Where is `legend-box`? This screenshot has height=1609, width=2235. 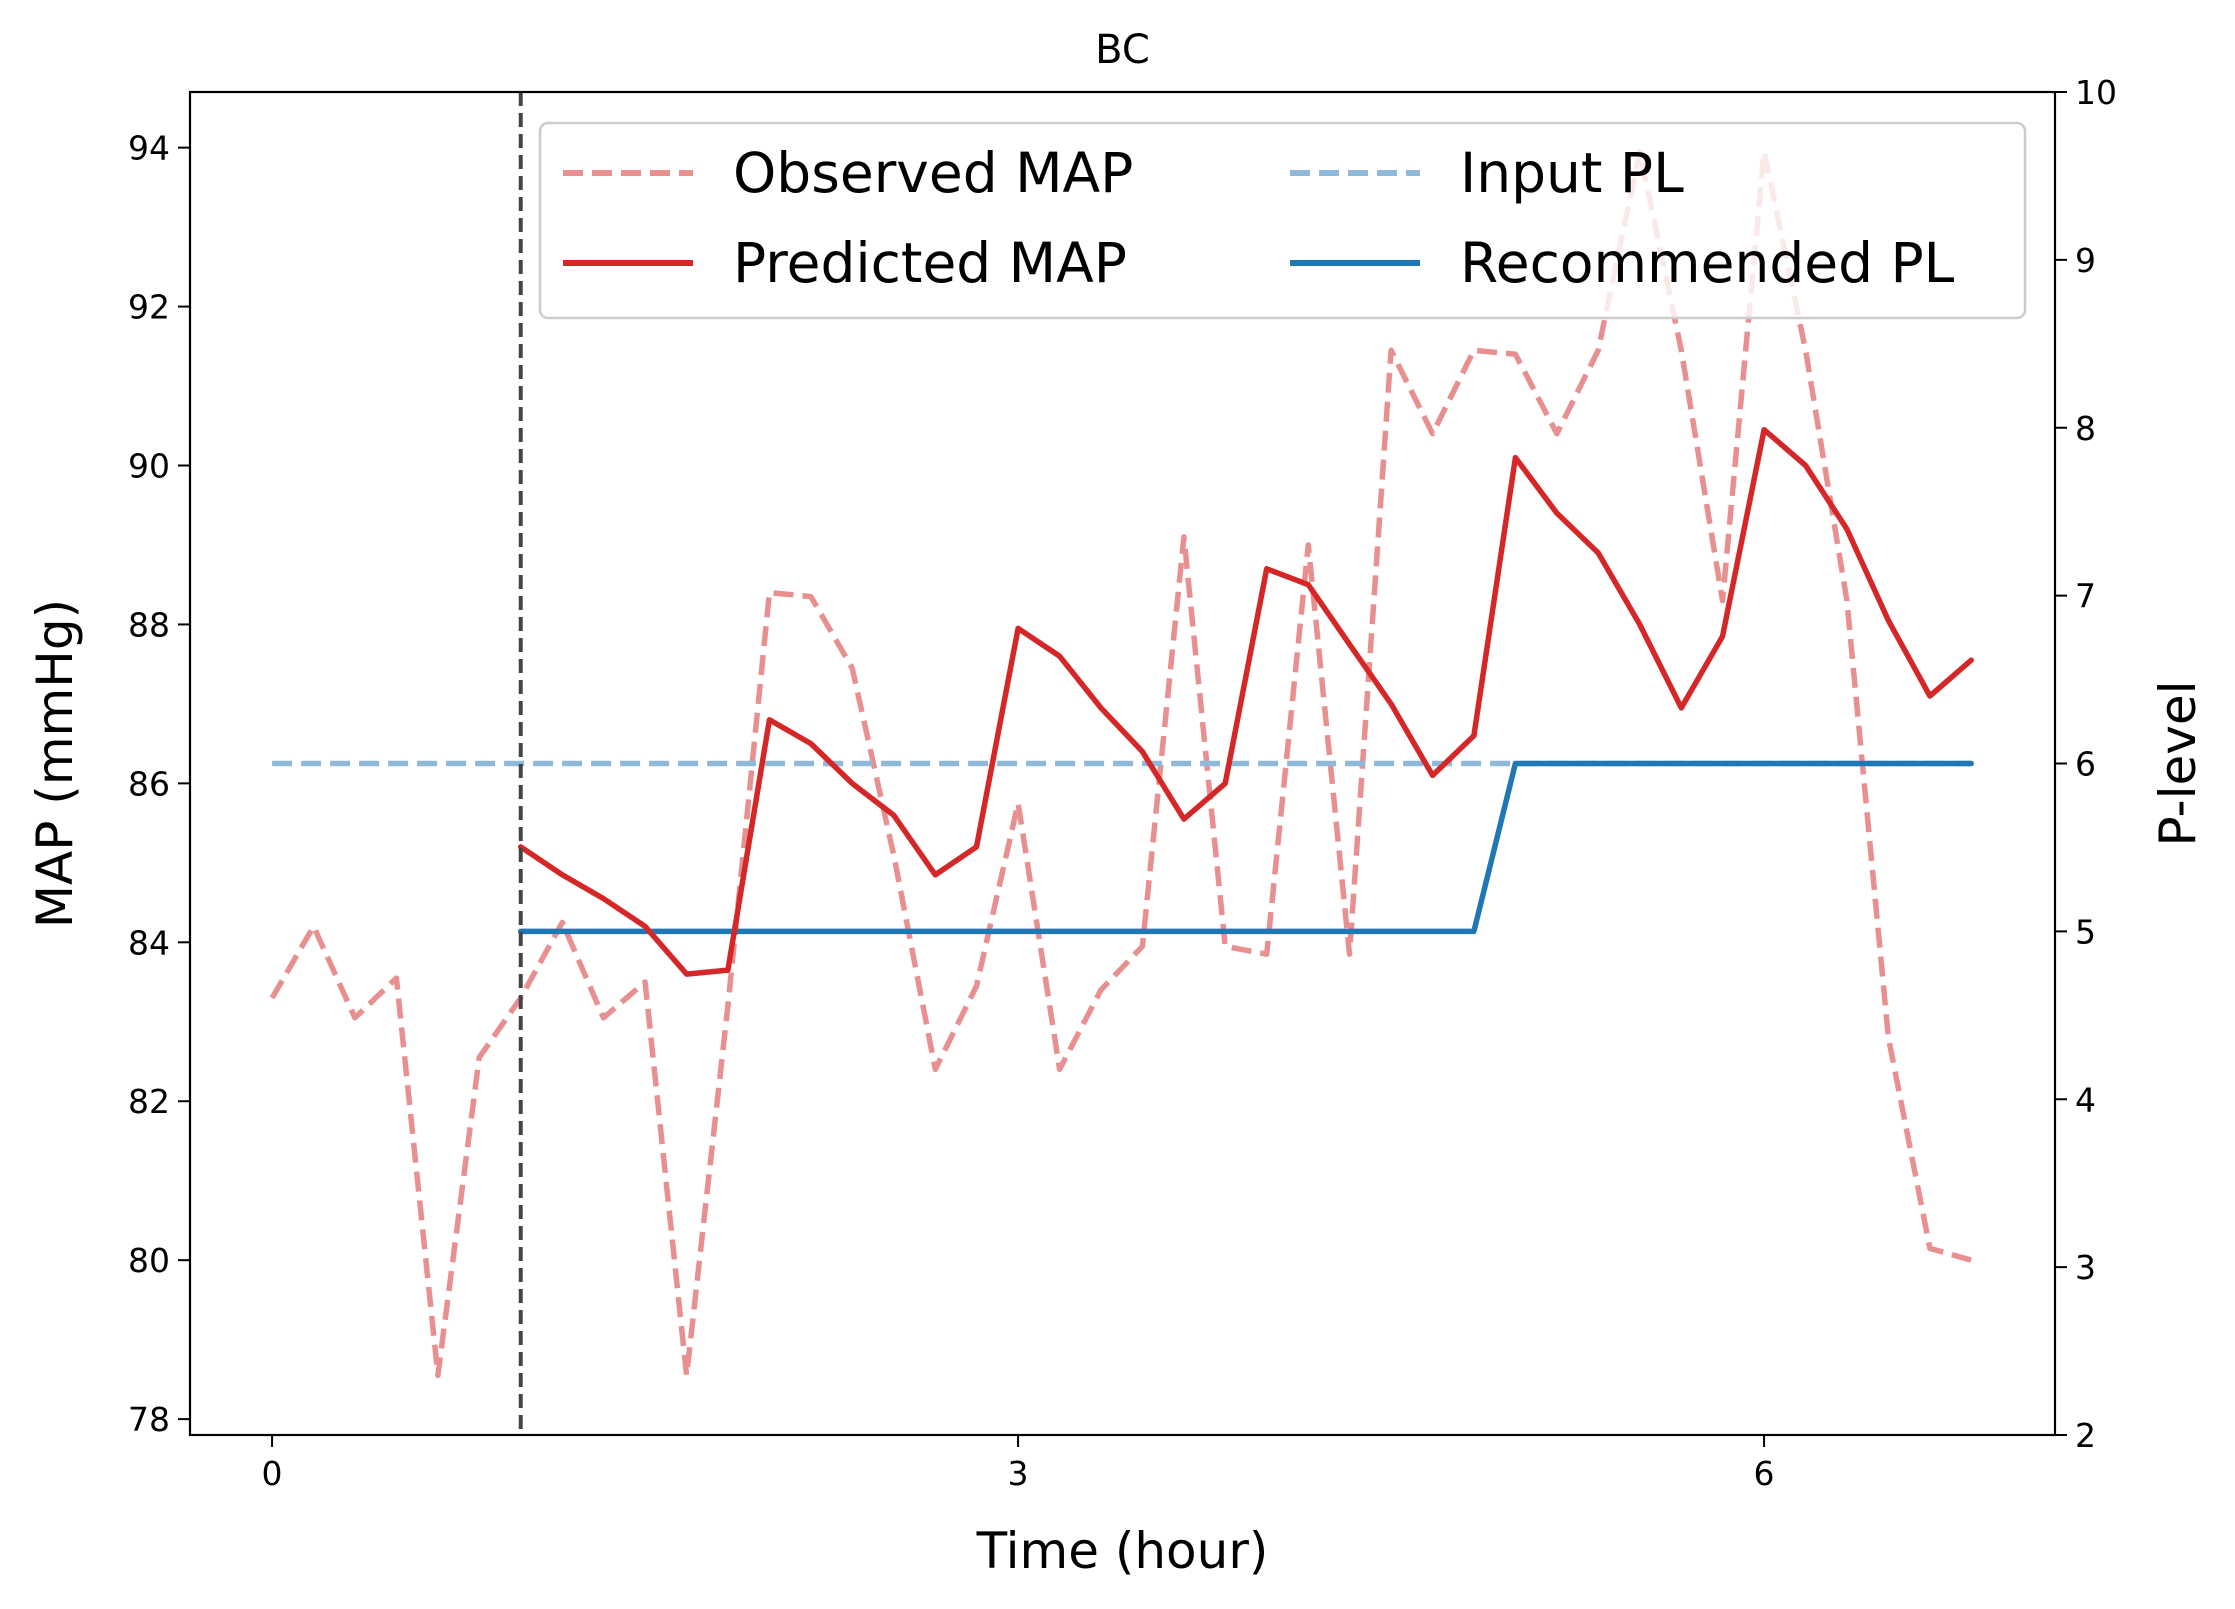
legend-box is located at coordinates (1282, 220).